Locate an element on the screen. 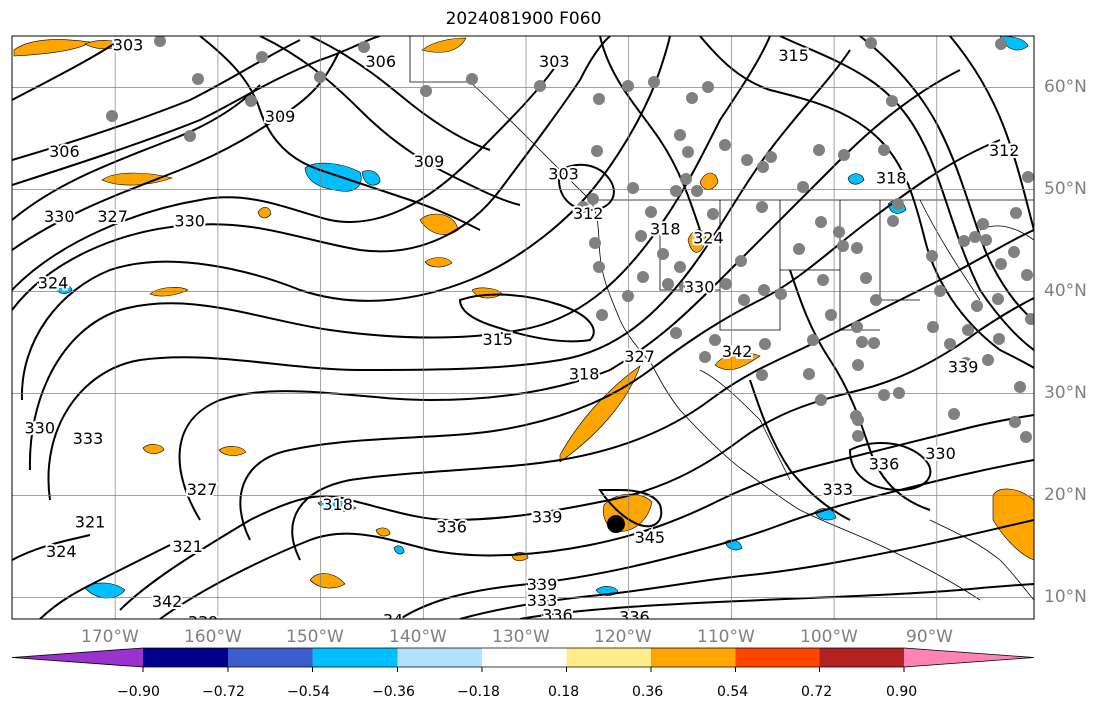 This screenshot has width=1105, height=712. lon-label-150w: 150°W is located at coordinates (315, 637).